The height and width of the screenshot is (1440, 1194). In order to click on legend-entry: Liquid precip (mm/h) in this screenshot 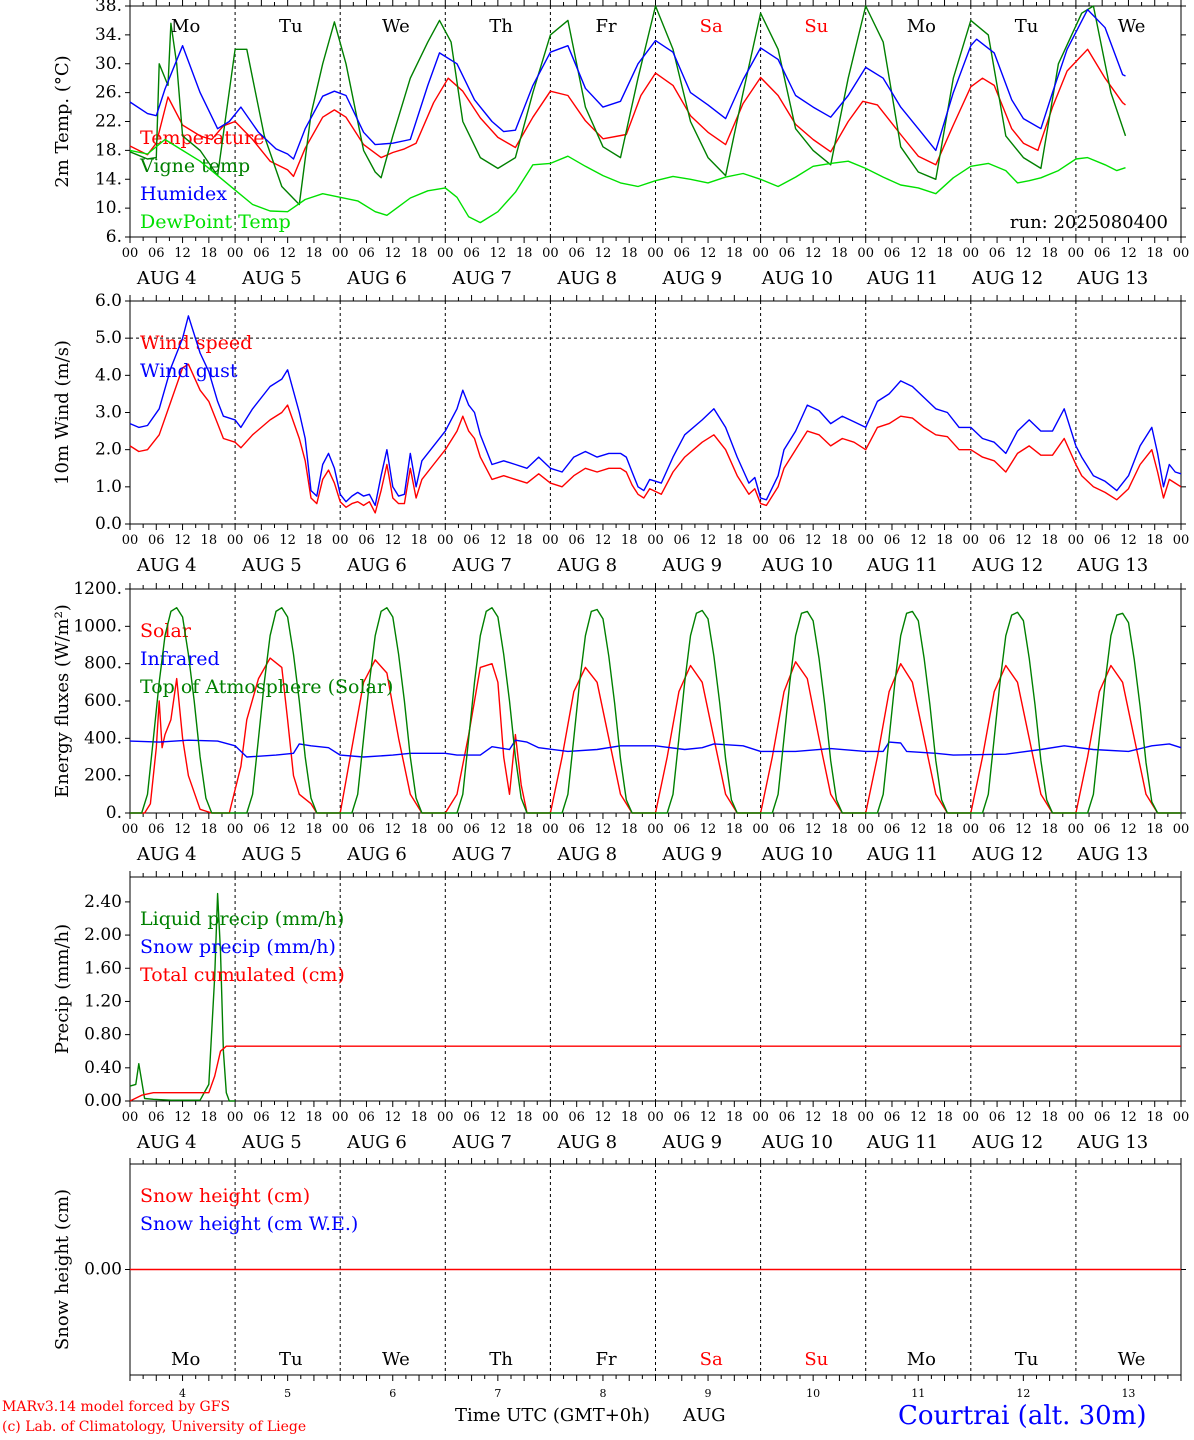, I will do `click(242, 919)`.